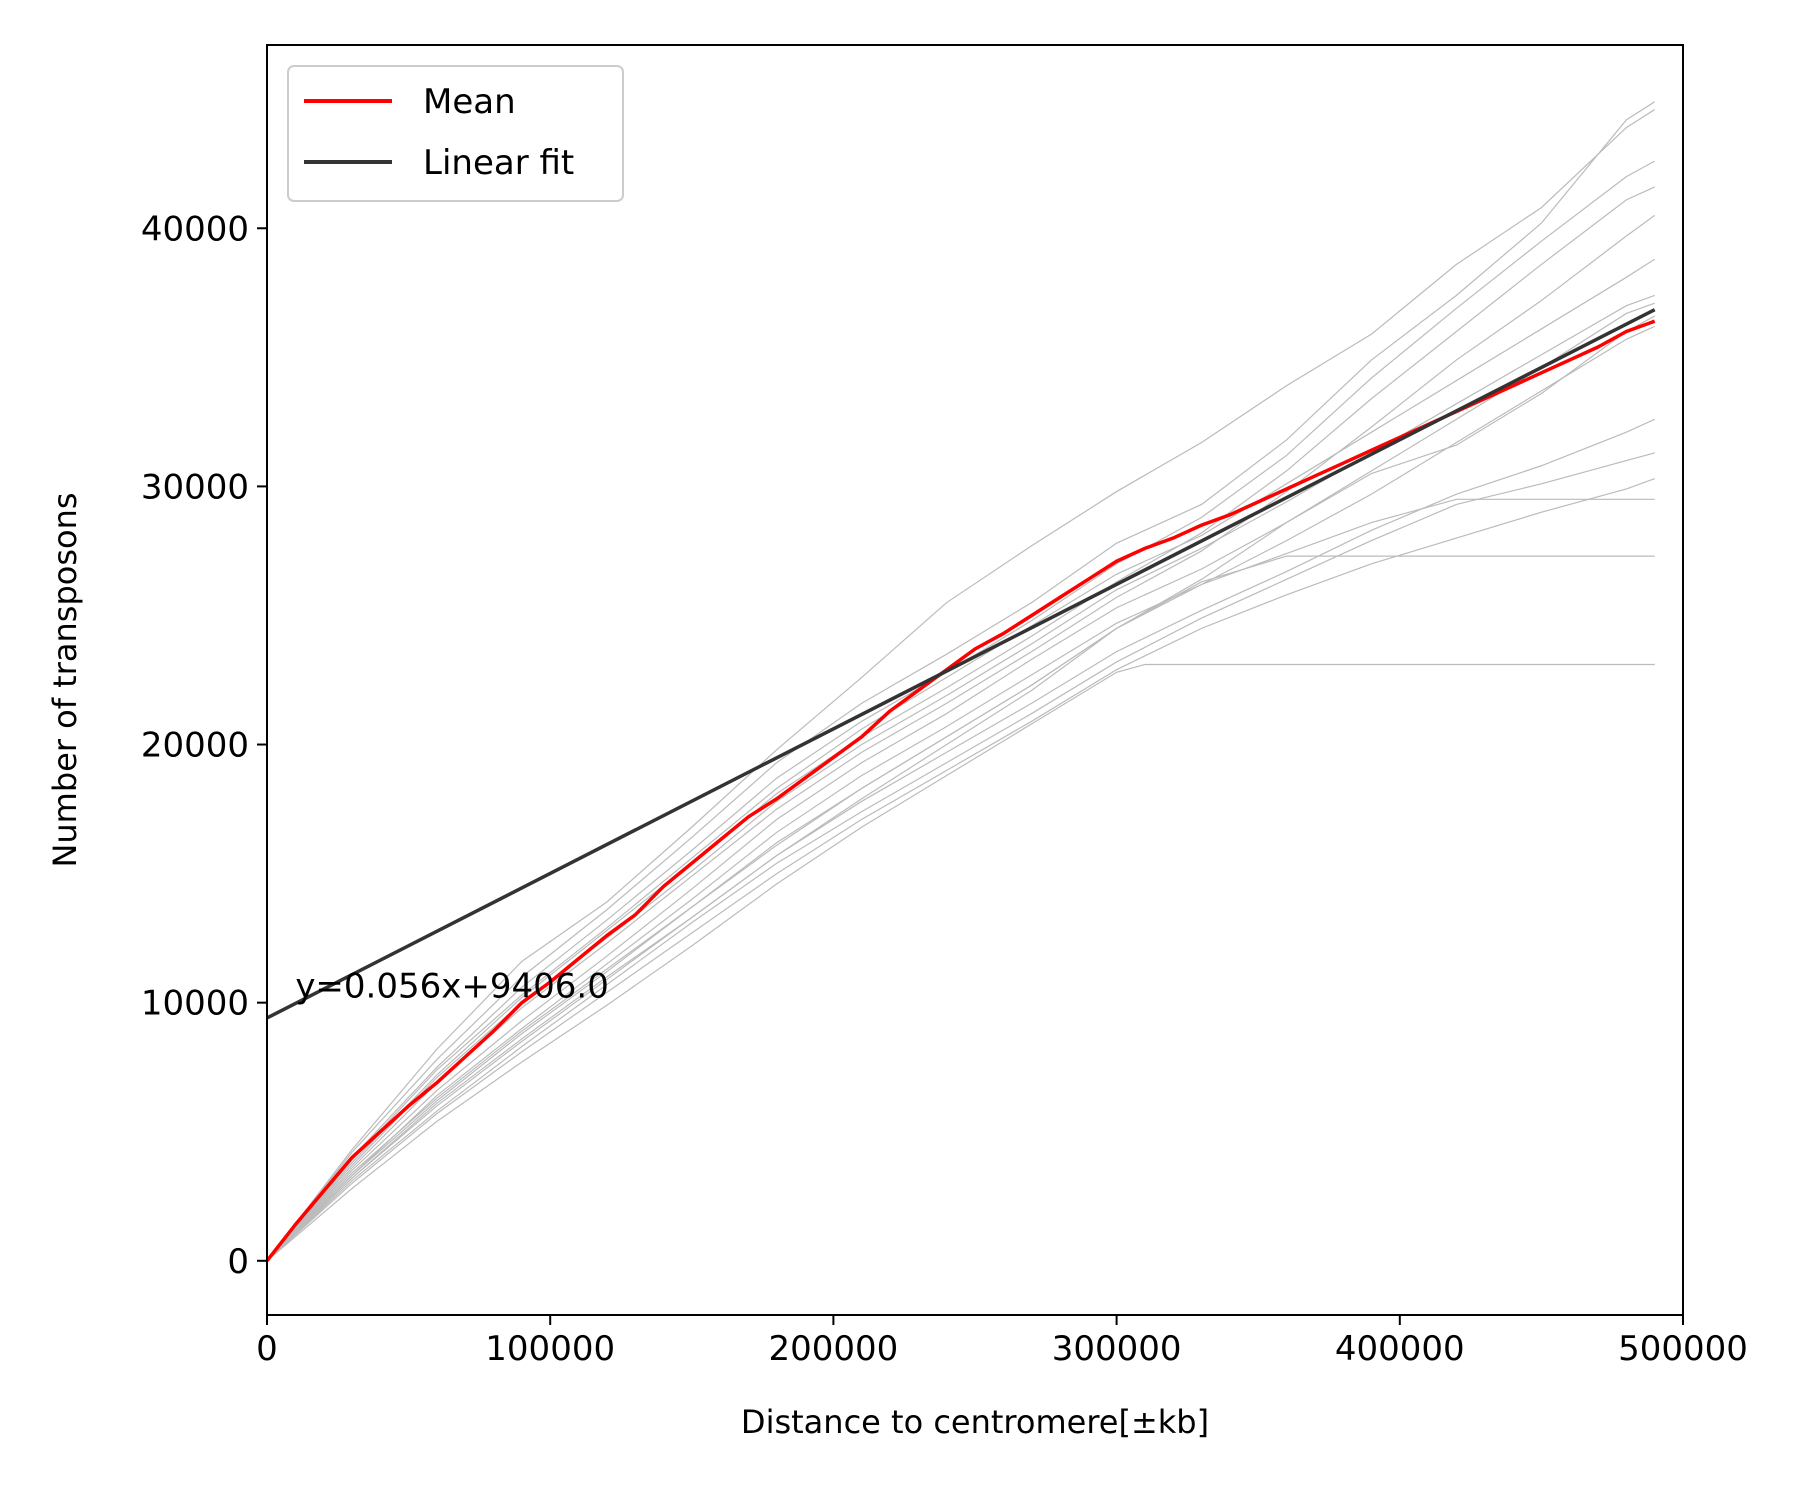  Describe the element at coordinates (452, 987) in the screenshot. I see `fit-equation-annotation: y=0.056x+9406.0` at that location.